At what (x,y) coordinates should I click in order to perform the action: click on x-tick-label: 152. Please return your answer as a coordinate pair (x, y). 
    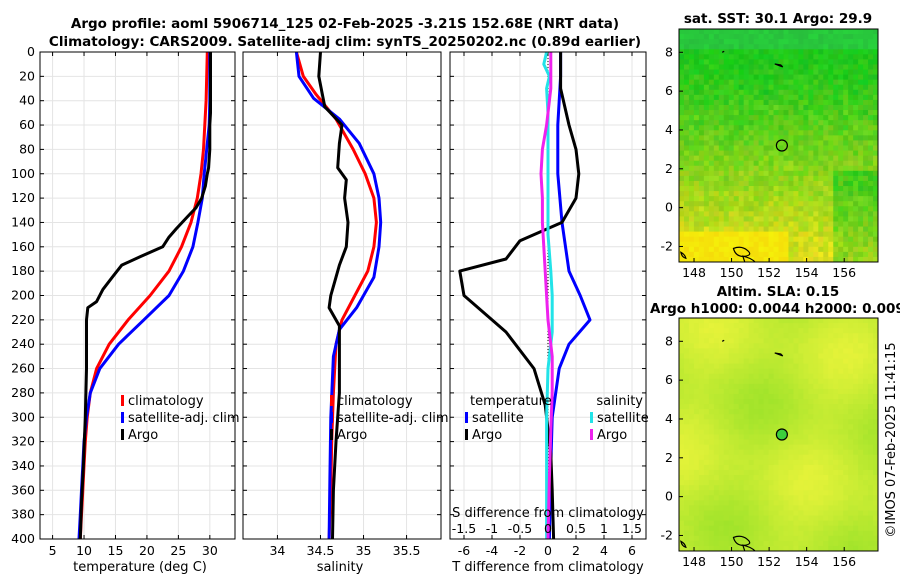
    Looking at the image, I should click on (769, 272).